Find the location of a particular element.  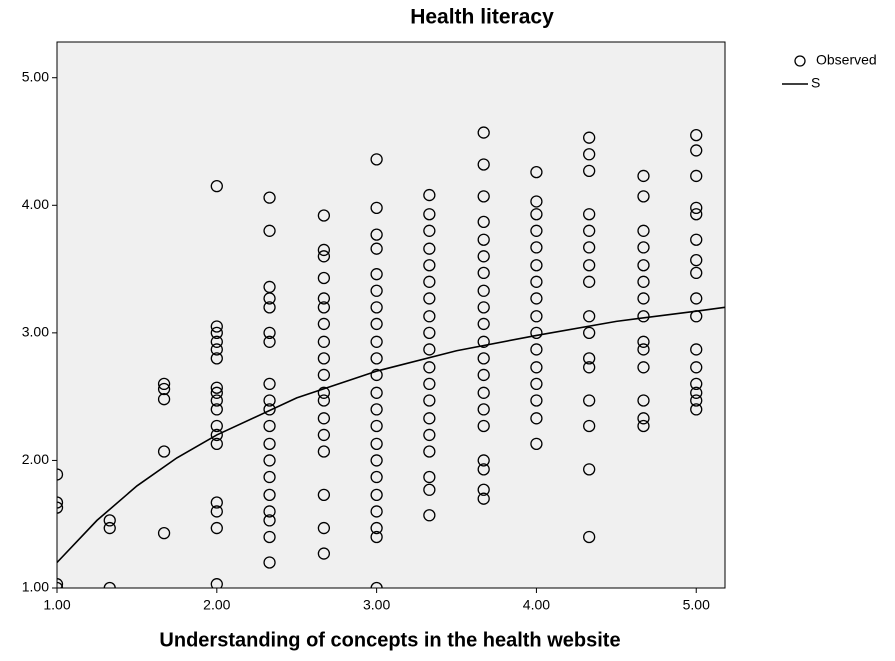

legend-marker is located at coordinates (800, 61).